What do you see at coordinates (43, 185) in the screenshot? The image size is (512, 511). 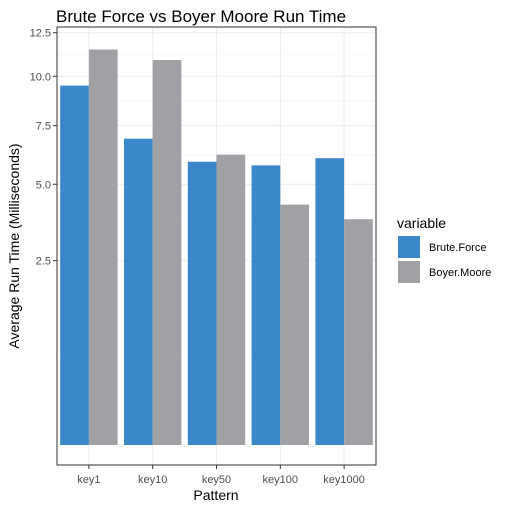 I see `y-tick-label: 5.0` at bounding box center [43, 185].